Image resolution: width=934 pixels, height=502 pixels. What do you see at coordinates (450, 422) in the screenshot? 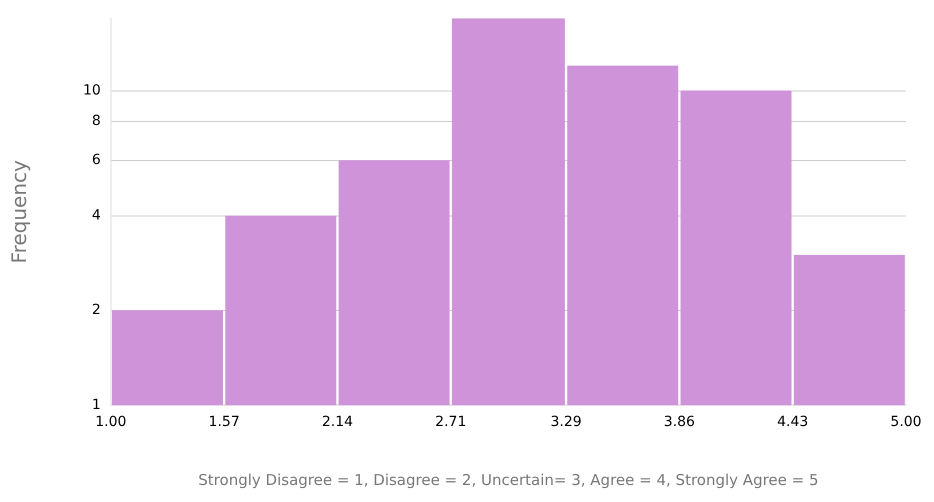
I see `x-tick-label: 2.71` at bounding box center [450, 422].